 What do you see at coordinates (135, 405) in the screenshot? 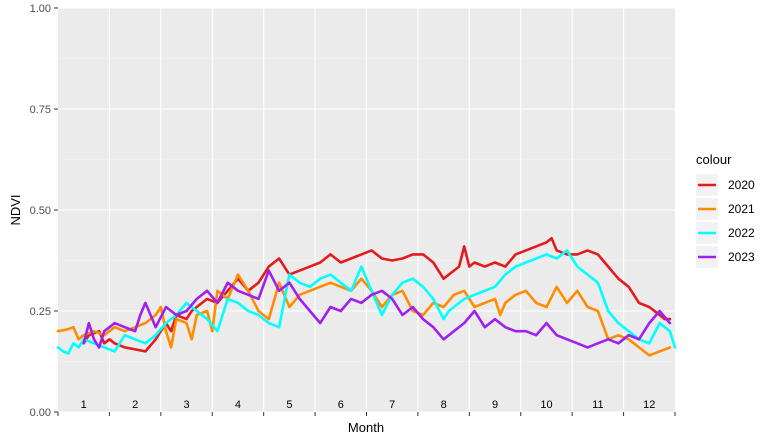
I see `x-tick-label: 2` at bounding box center [135, 405].